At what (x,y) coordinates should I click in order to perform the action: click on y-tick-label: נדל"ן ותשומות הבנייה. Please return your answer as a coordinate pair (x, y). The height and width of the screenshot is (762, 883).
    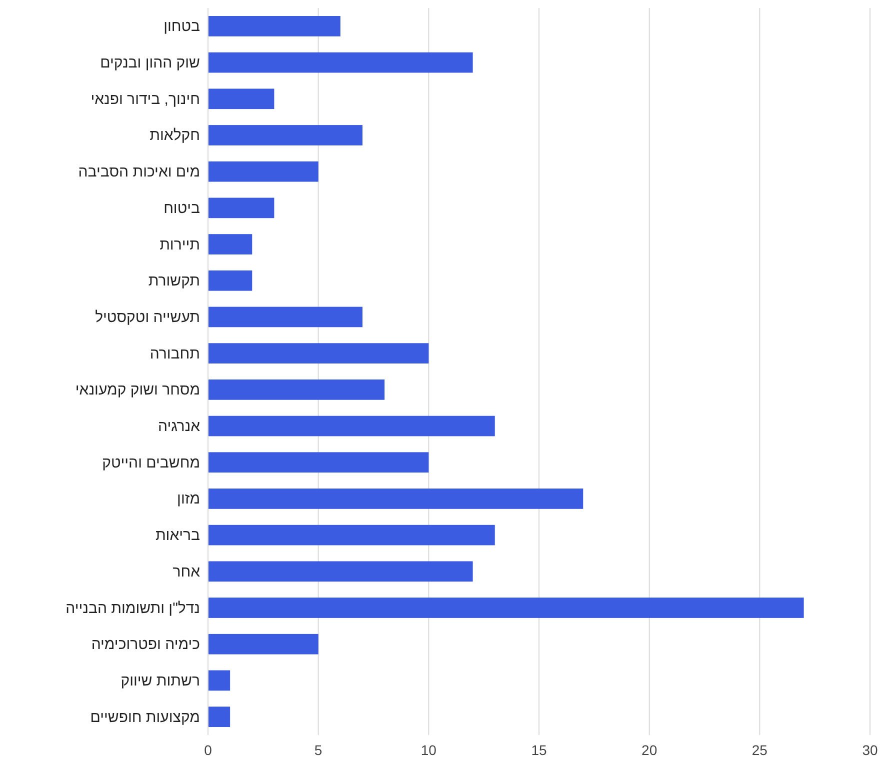
    Looking at the image, I should click on (133, 608).